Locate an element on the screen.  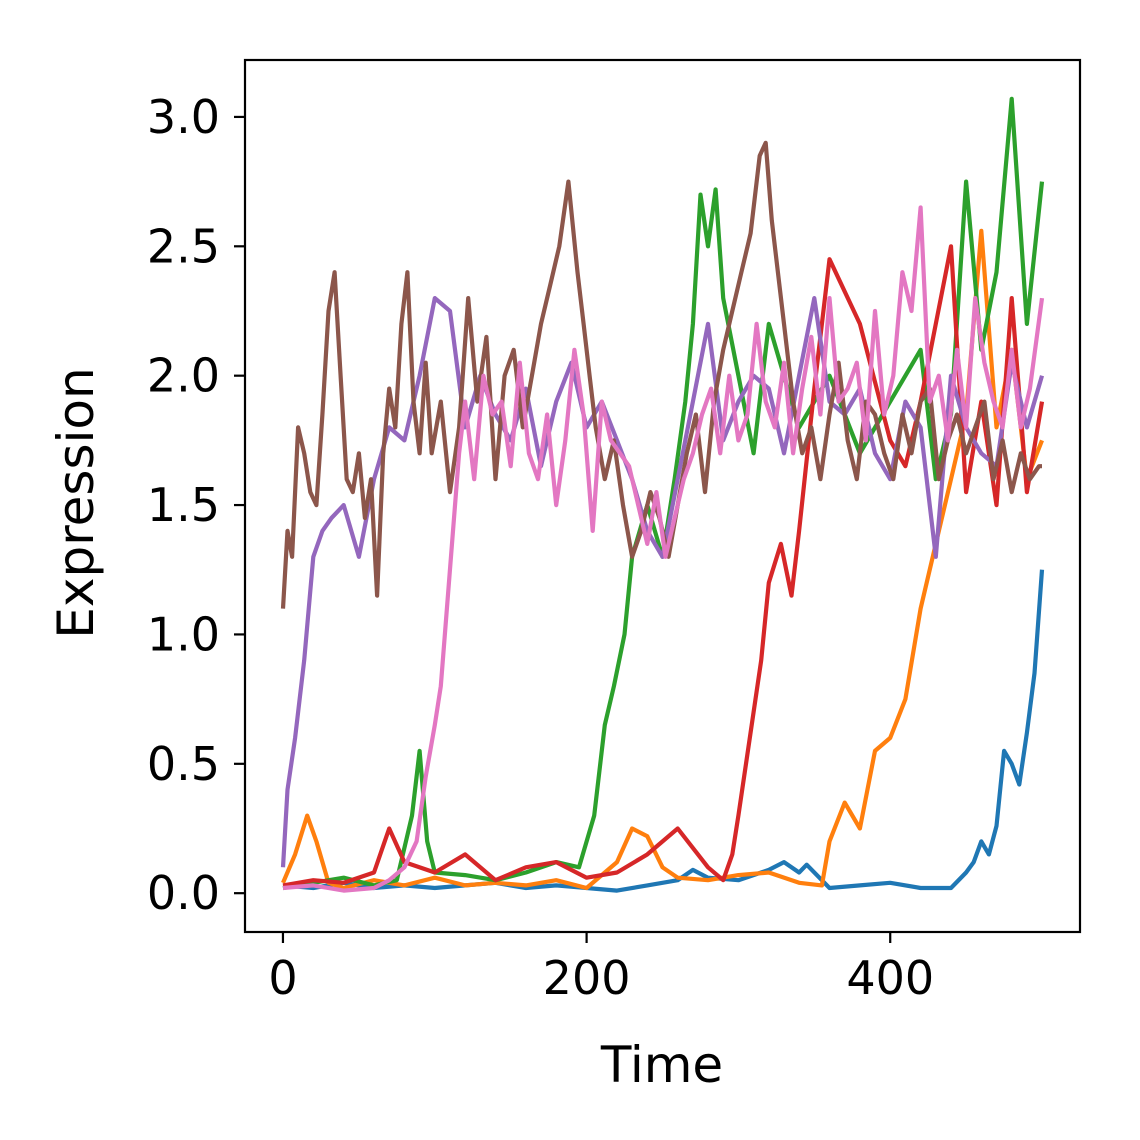
y-axis-ticks: 0.0 0.5 1.0 1.5 2.0 2.5 3.0 is located at coordinates (196, 505).